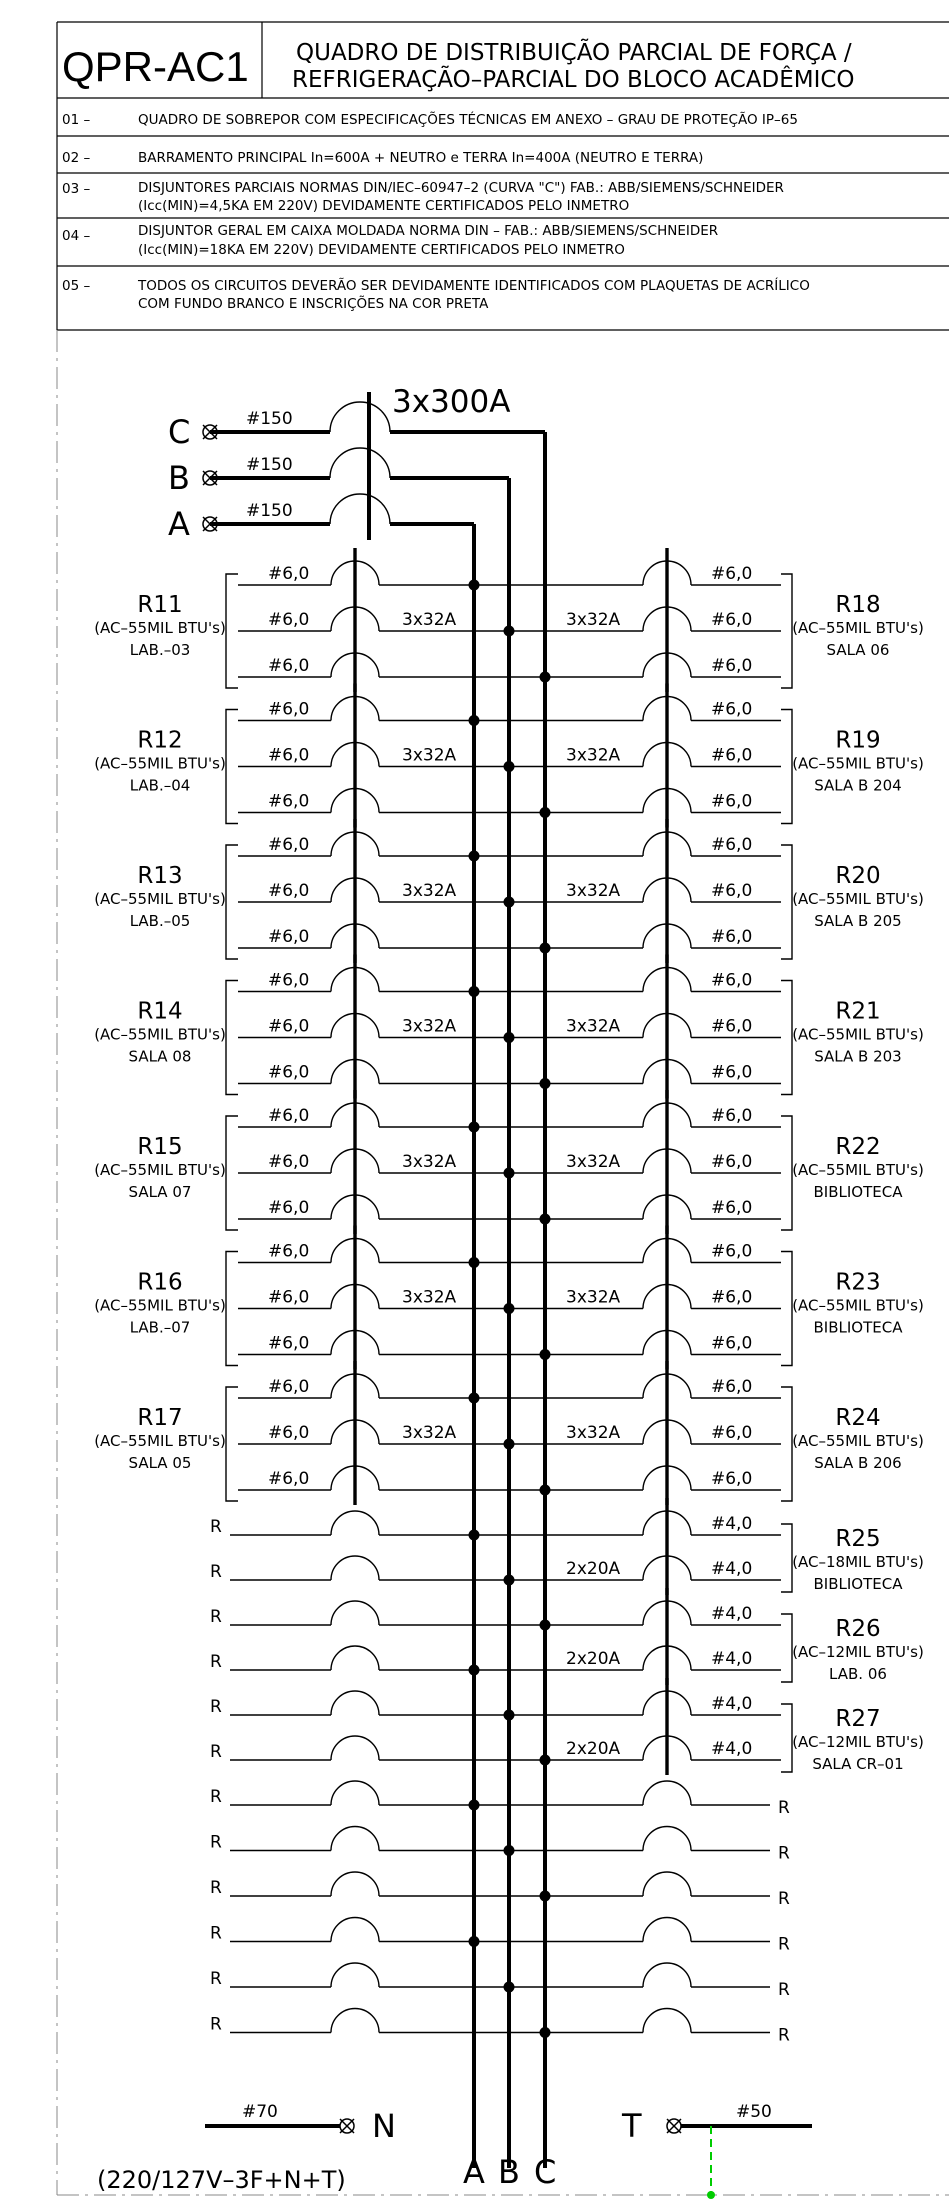 The image size is (949, 2201). I want to click on right-circuit-desc: (AC–55MIL BTU's), so click(858, 1035).